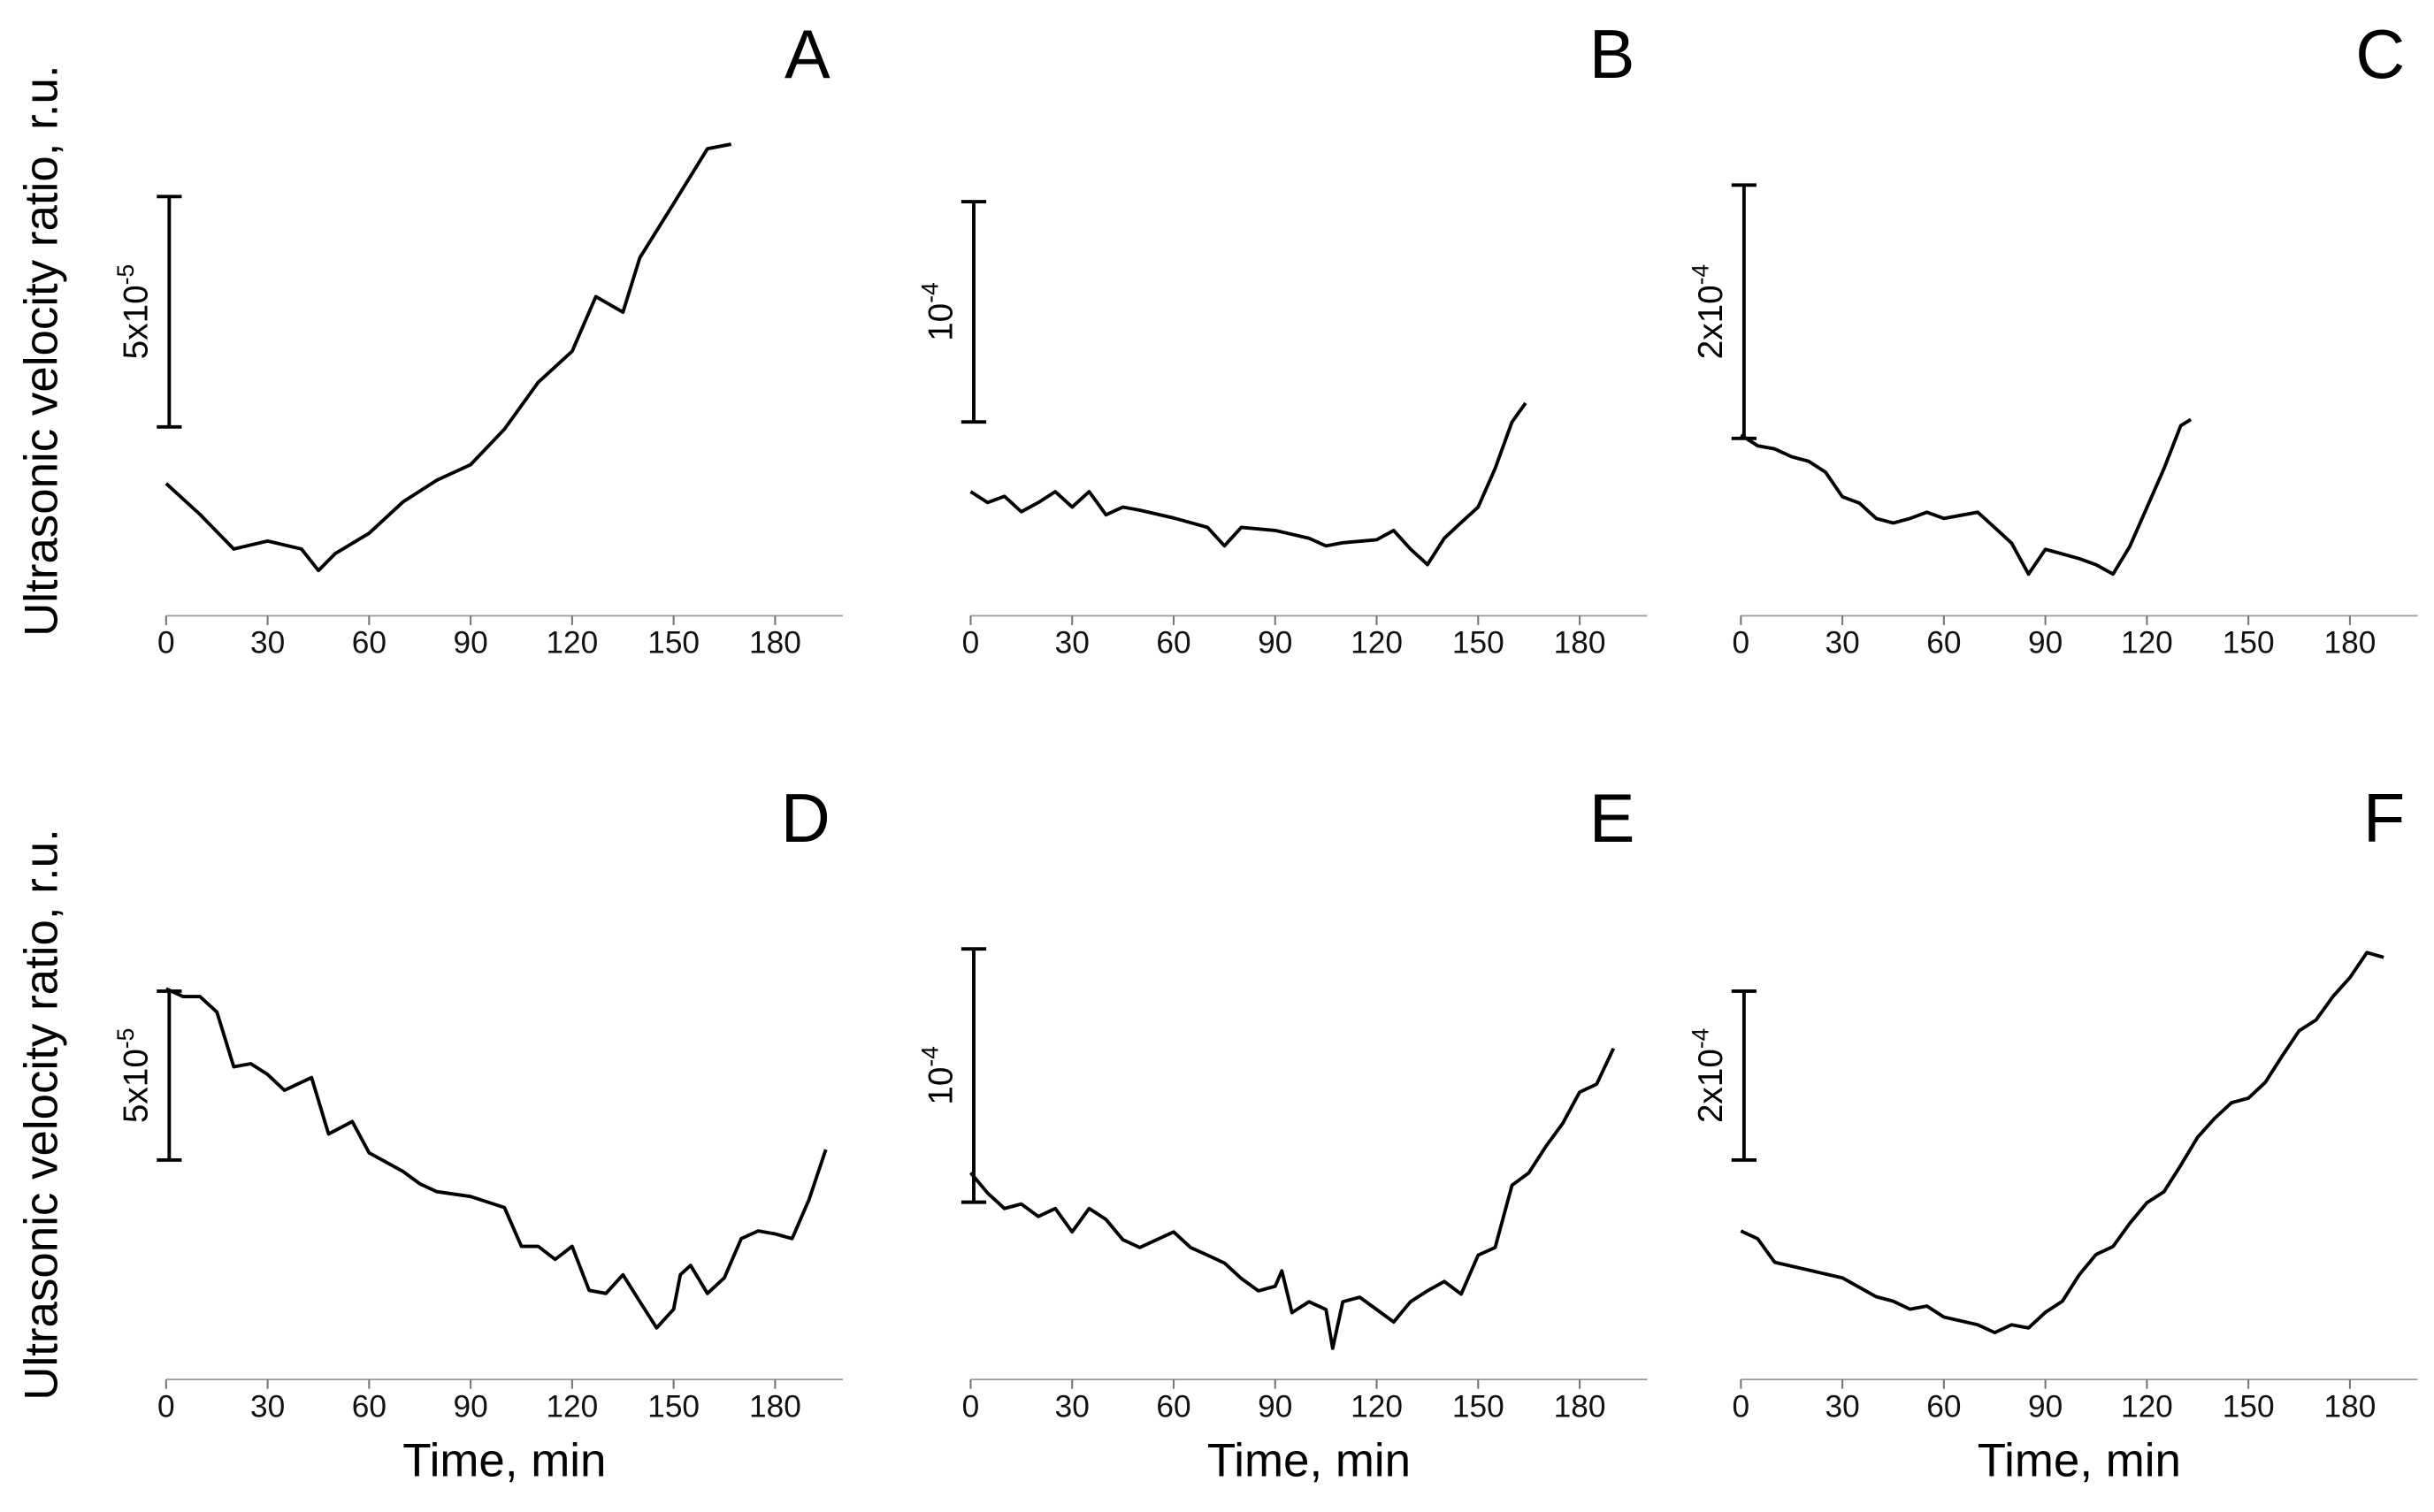  What do you see at coordinates (2384, 819) in the screenshot?
I see `panel-label: F` at bounding box center [2384, 819].